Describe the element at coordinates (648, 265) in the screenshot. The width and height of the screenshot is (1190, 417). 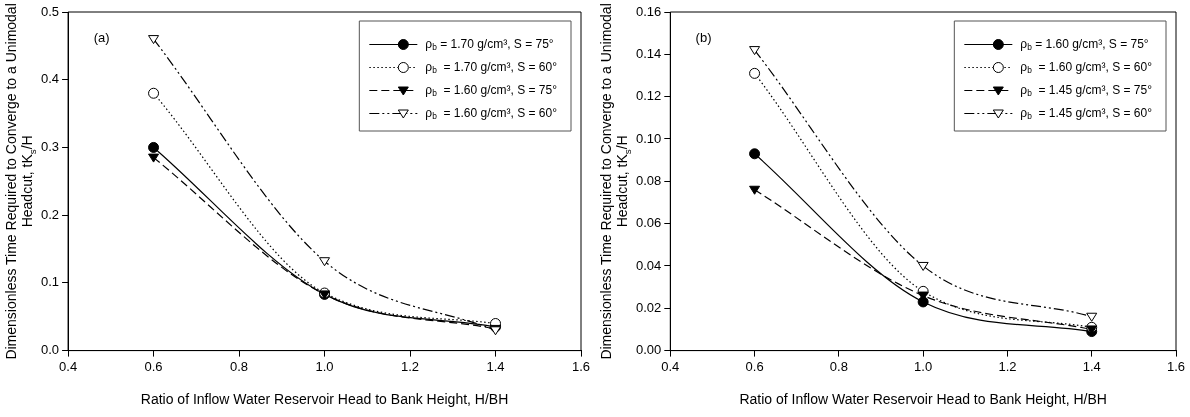
I see `y-tick-label: 0.04` at that location.